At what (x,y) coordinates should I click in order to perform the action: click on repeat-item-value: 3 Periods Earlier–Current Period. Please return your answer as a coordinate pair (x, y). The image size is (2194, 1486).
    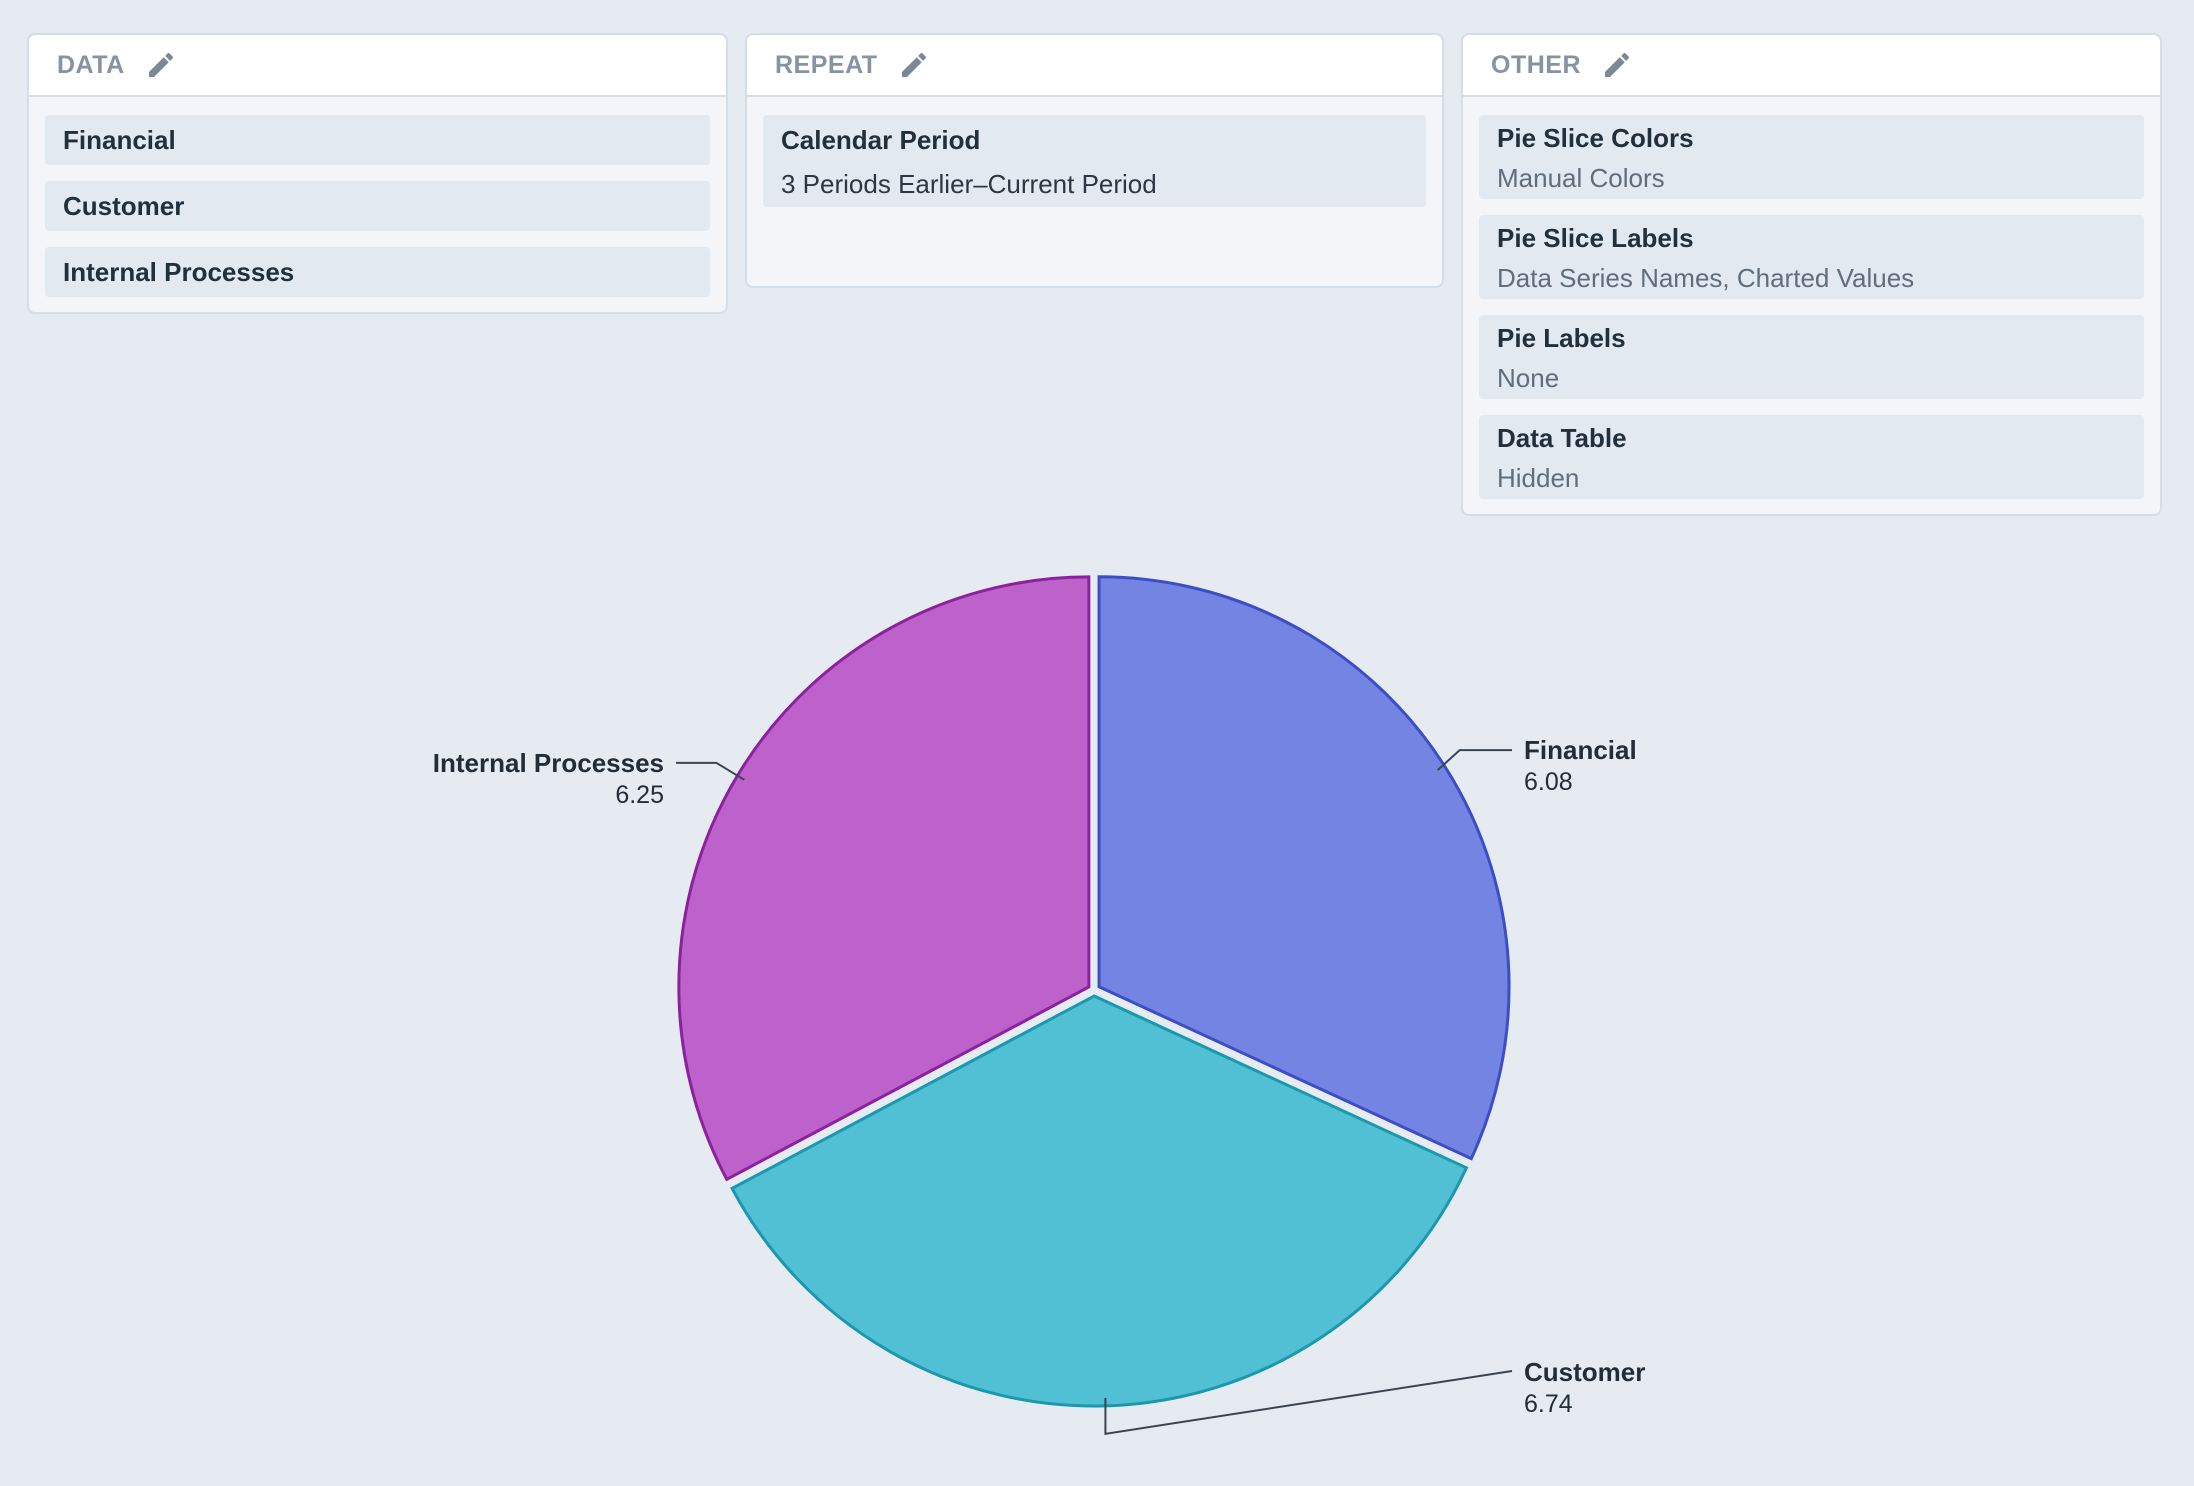
    Looking at the image, I should click on (969, 184).